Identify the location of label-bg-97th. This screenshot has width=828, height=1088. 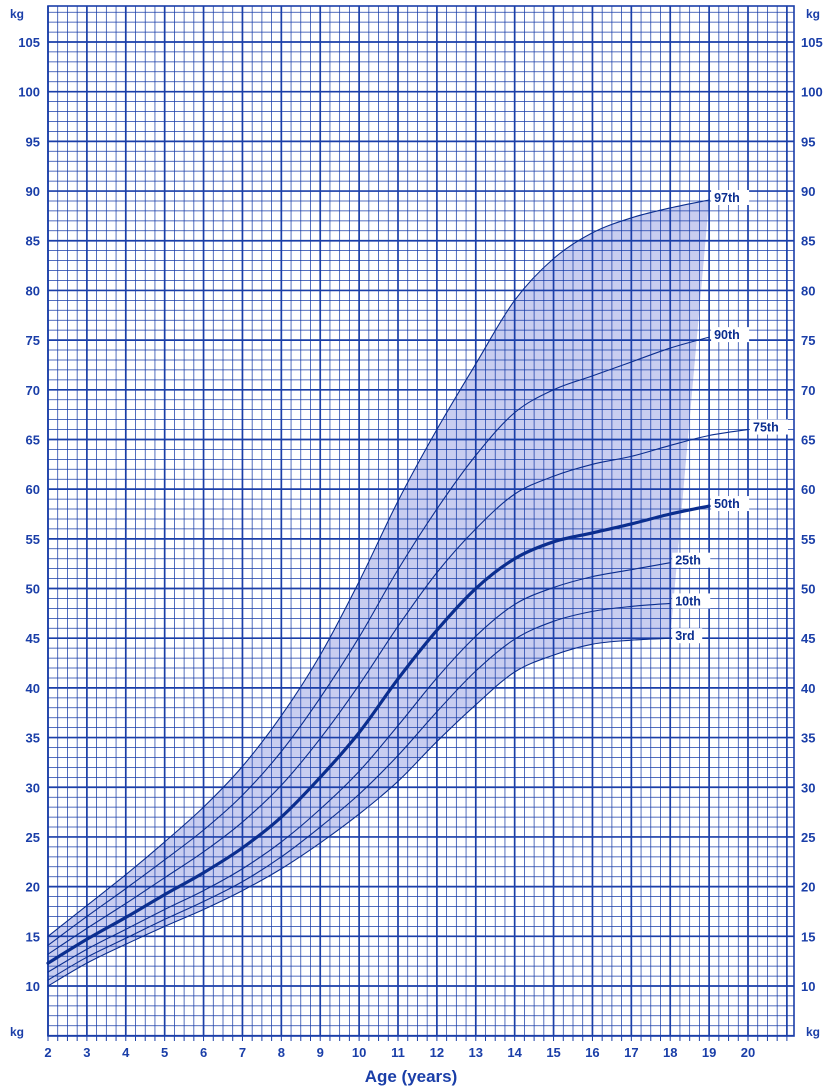
(730, 197).